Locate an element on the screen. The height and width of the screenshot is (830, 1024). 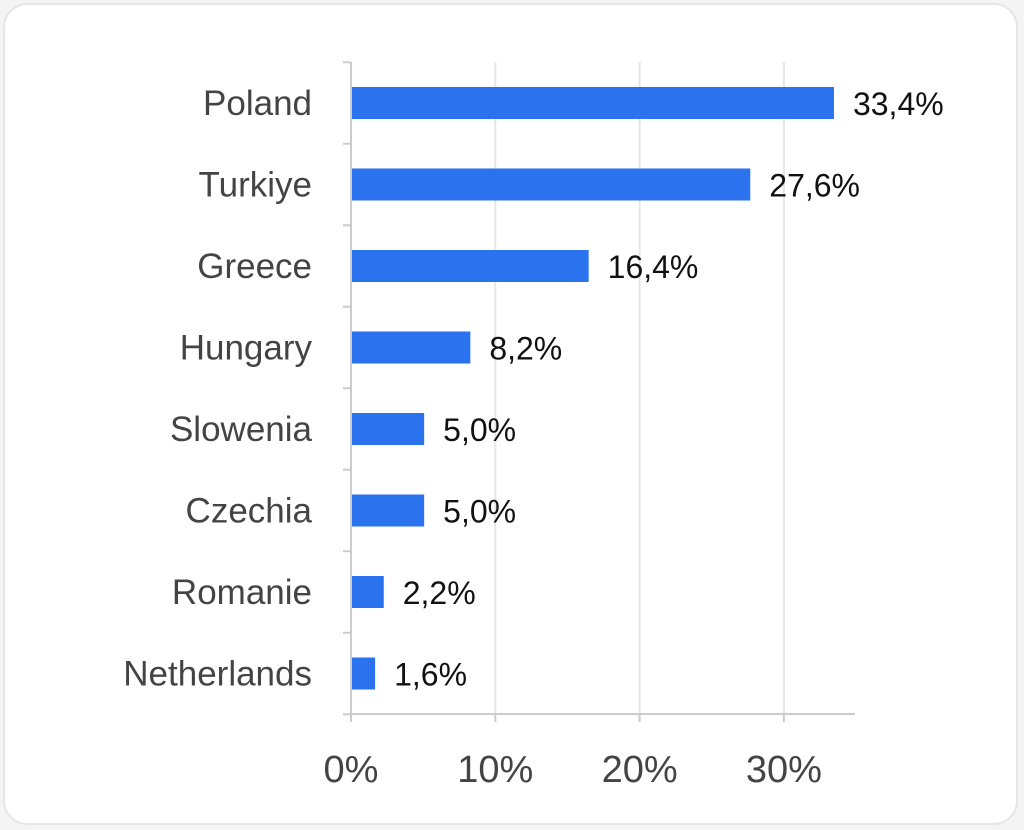
bar-slowenia is located at coordinates (388, 429).